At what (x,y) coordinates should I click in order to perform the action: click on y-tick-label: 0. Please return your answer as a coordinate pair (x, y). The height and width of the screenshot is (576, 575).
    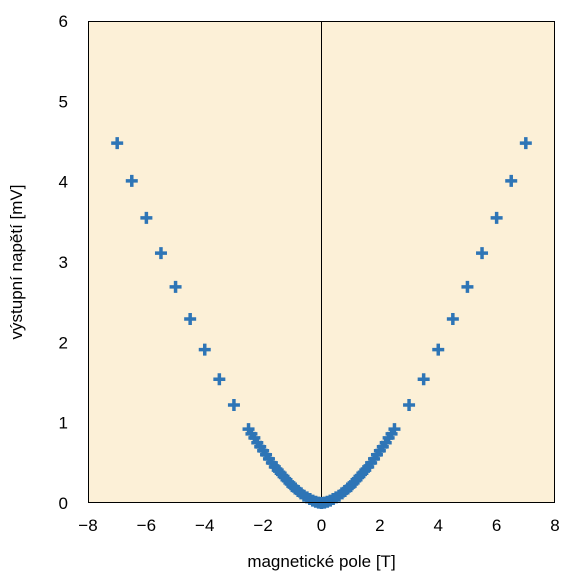
    Looking at the image, I should click on (63, 503).